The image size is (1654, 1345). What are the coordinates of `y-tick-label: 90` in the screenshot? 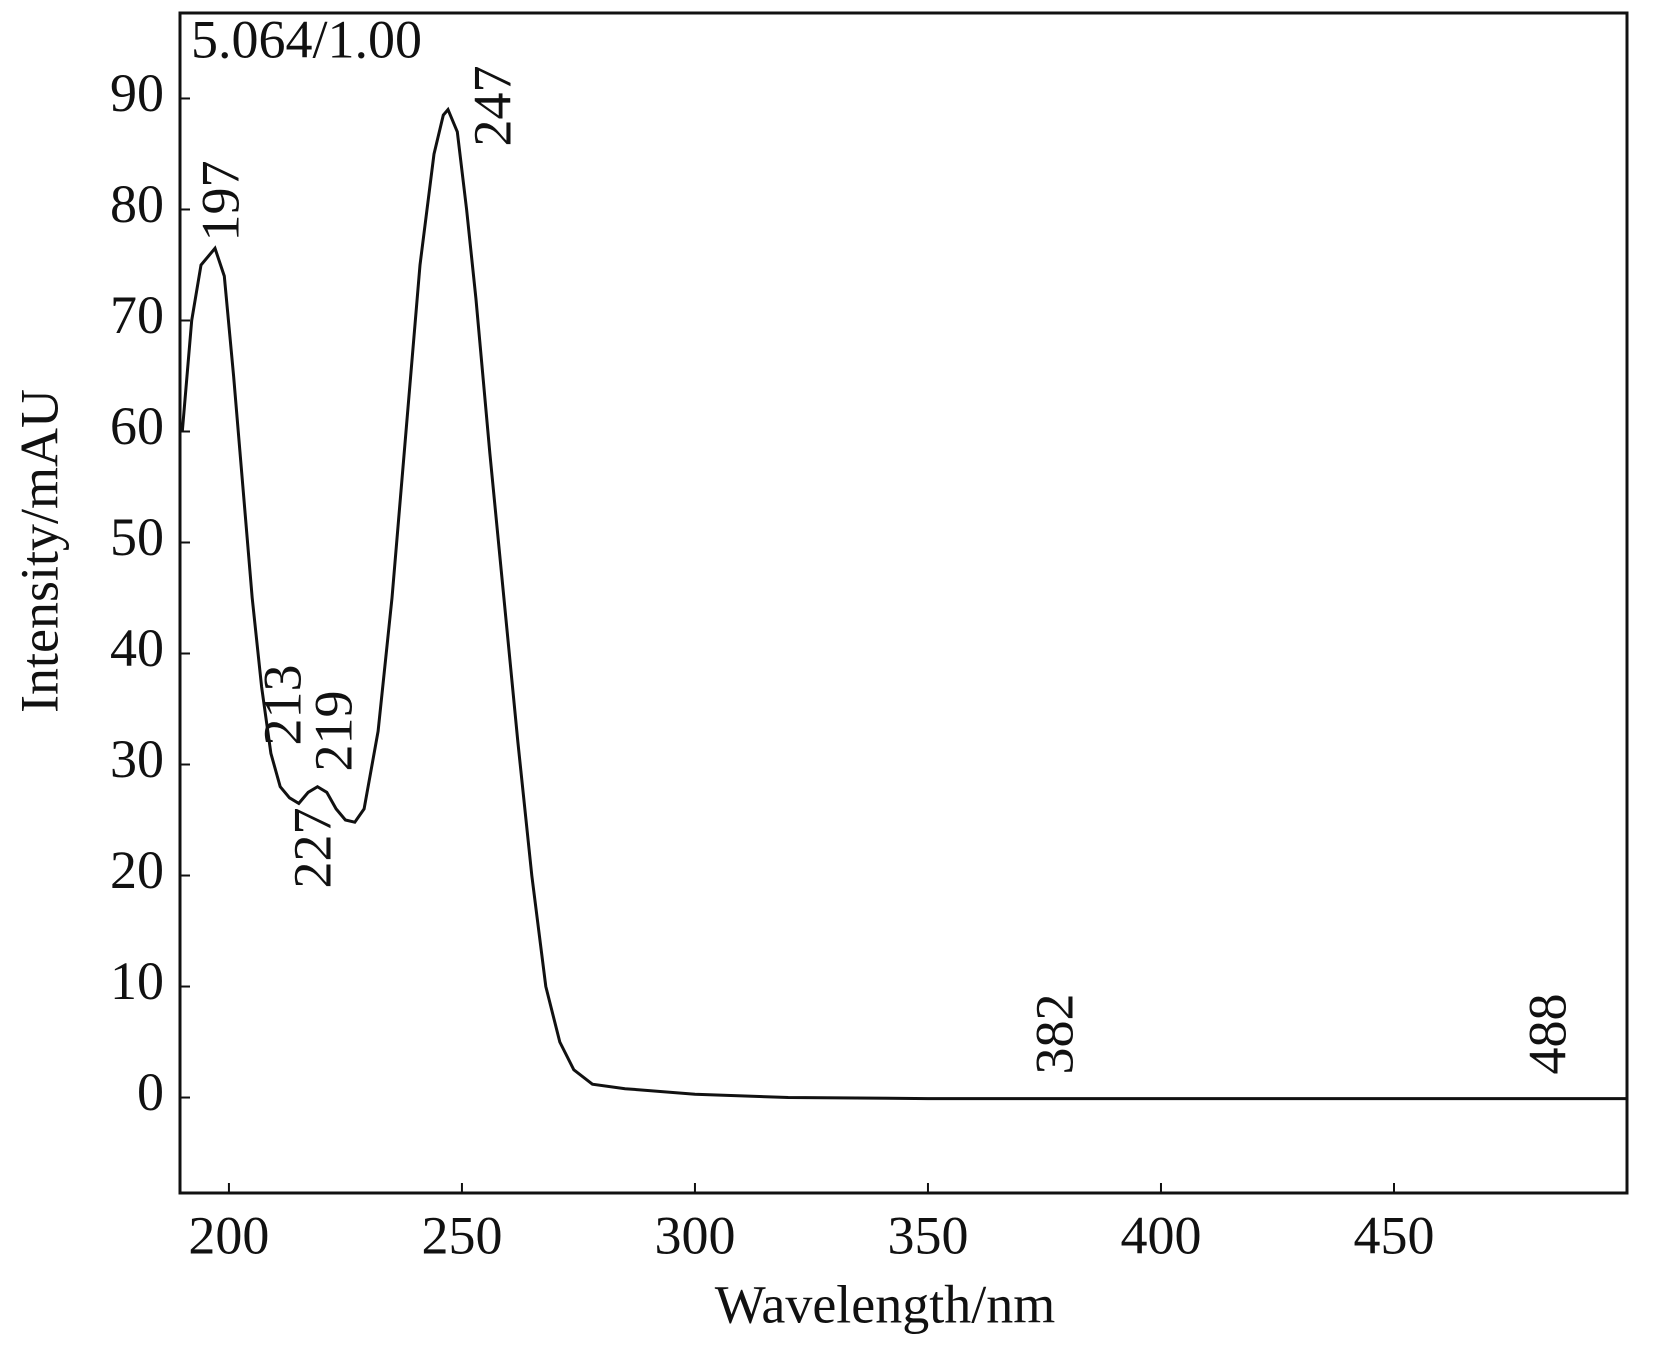 It's located at (137, 93).